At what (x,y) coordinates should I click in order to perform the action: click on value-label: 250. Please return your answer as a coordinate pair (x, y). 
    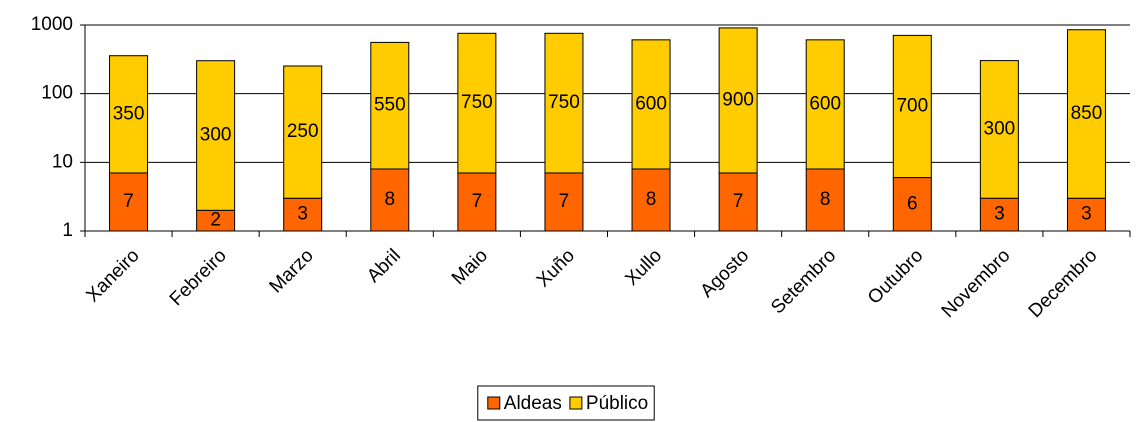
    Looking at the image, I should click on (303, 131).